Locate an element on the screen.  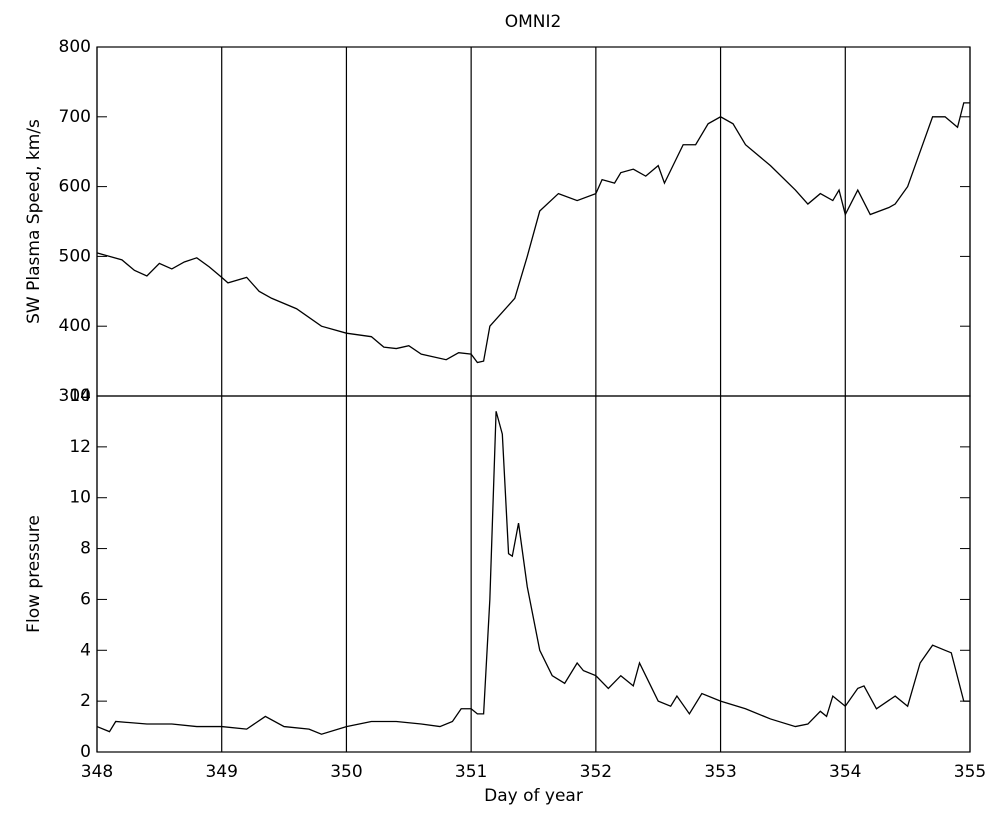
y-tick-label: 14 is located at coordinates (80, 396).